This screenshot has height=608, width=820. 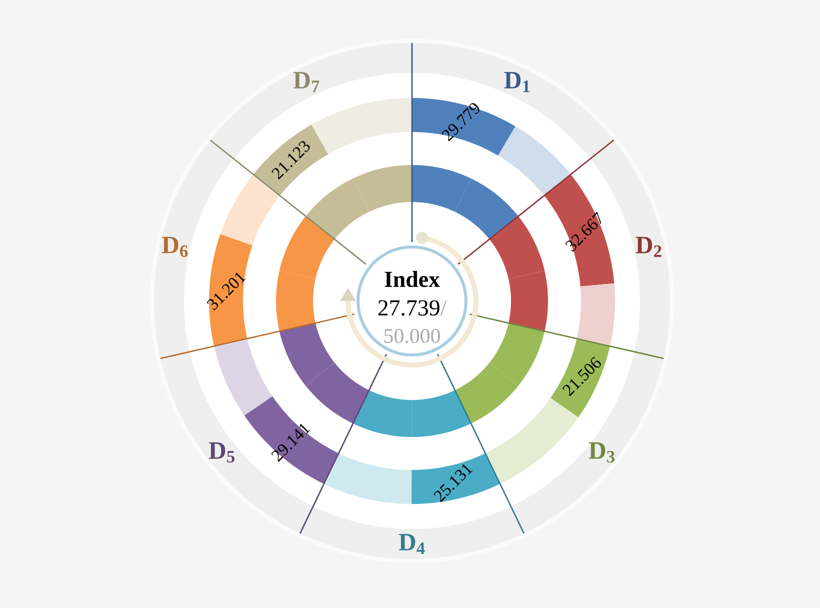 What do you see at coordinates (412, 279) in the screenshot?
I see `text: Index` at bounding box center [412, 279].